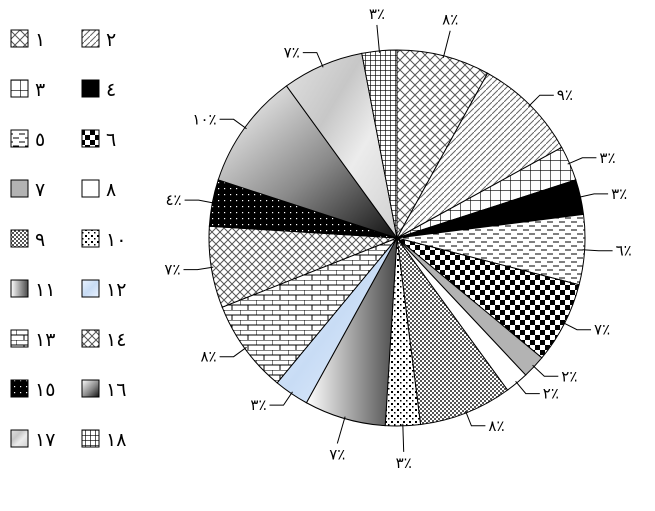 The height and width of the screenshot is (511, 655). Describe the element at coordinates (565, 95) in the screenshot. I see `slice-label-2: ٩٪` at that location.